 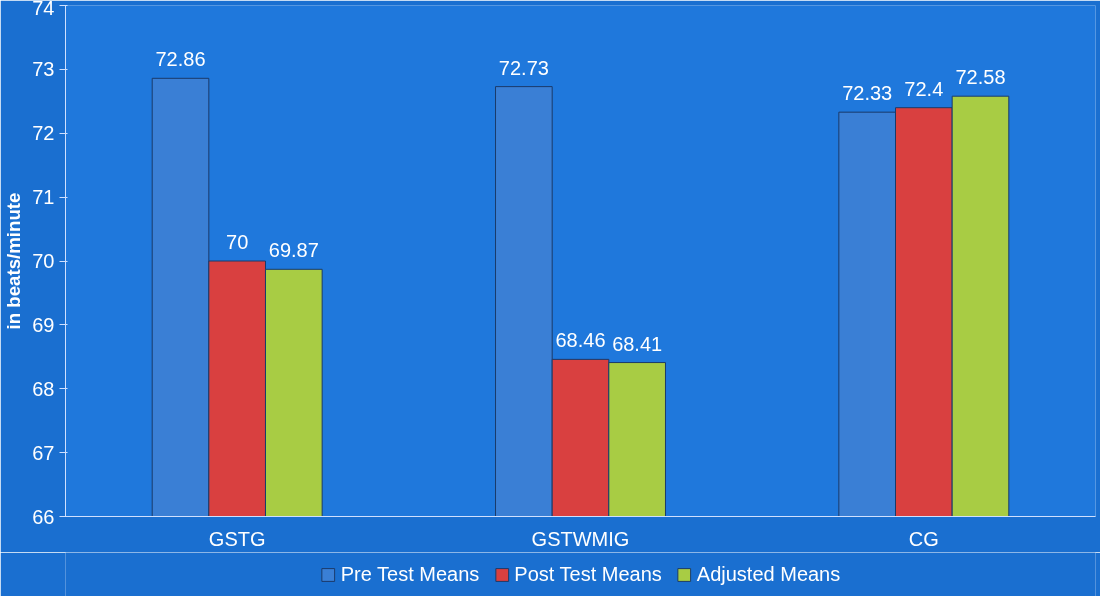 What do you see at coordinates (43, 9) in the screenshot?
I see `y-tick-label: 74` at bounding box center [43, 9].